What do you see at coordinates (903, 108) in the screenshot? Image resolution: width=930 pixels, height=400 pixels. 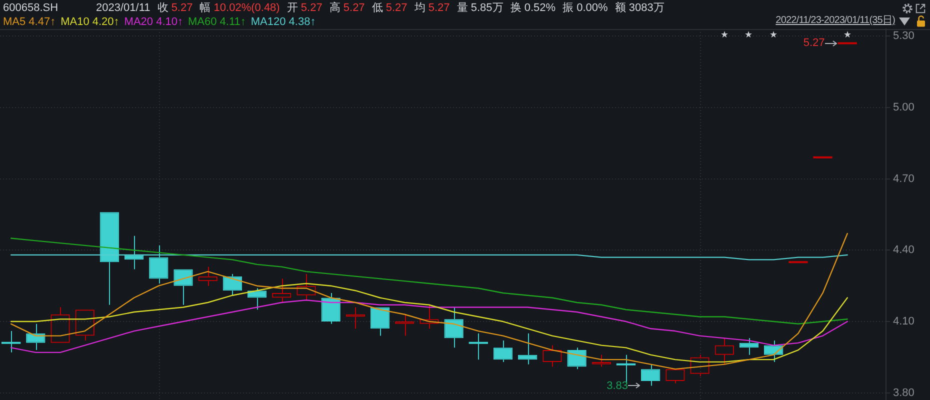 I see `y-tick-label: 5.00` at bounding box center [903, 108].